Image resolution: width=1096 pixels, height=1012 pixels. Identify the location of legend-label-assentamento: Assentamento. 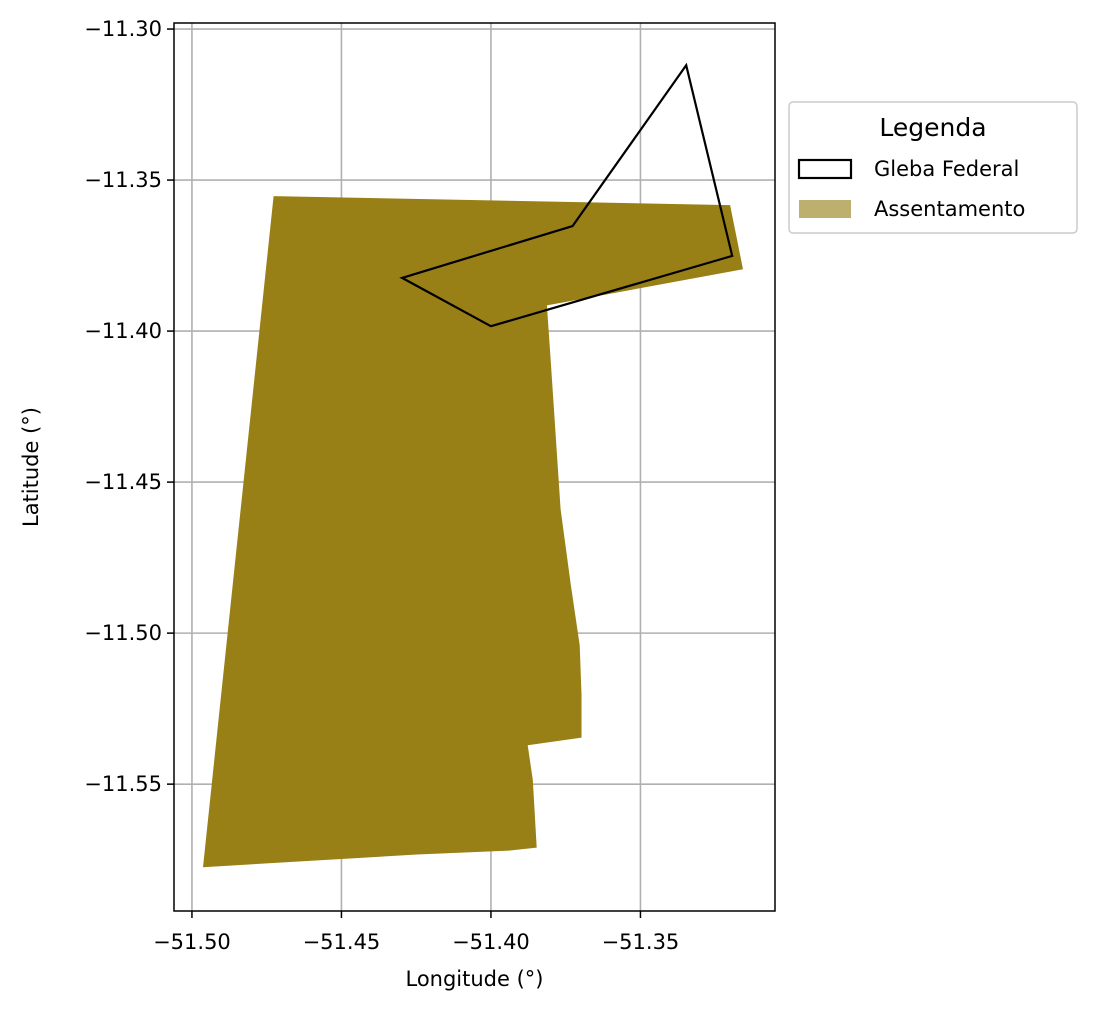
(949, 209).